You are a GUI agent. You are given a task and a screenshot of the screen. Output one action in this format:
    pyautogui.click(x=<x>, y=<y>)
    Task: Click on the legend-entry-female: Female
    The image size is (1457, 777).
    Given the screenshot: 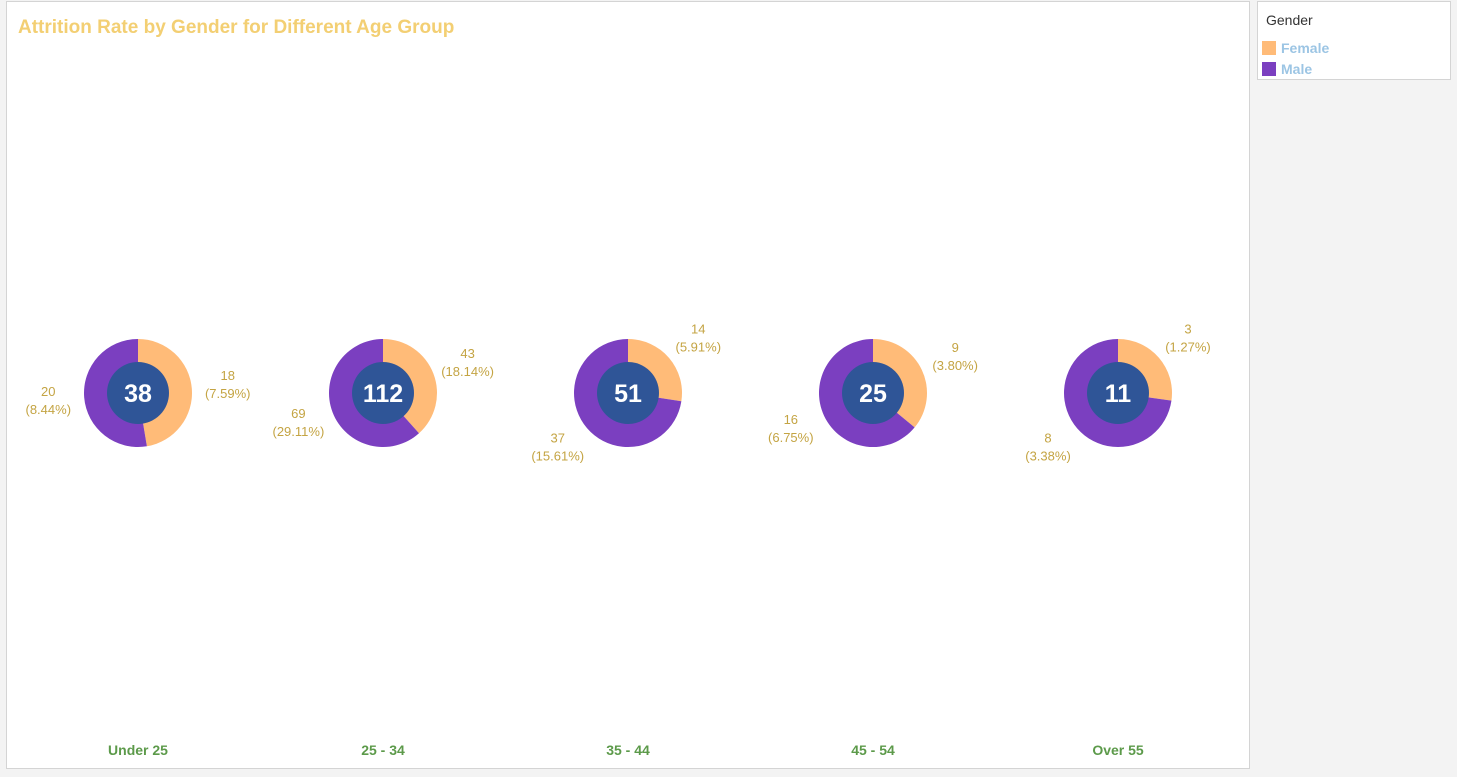 What is the action you would take?
    pyautogui.click(x=1295, y=48)
    